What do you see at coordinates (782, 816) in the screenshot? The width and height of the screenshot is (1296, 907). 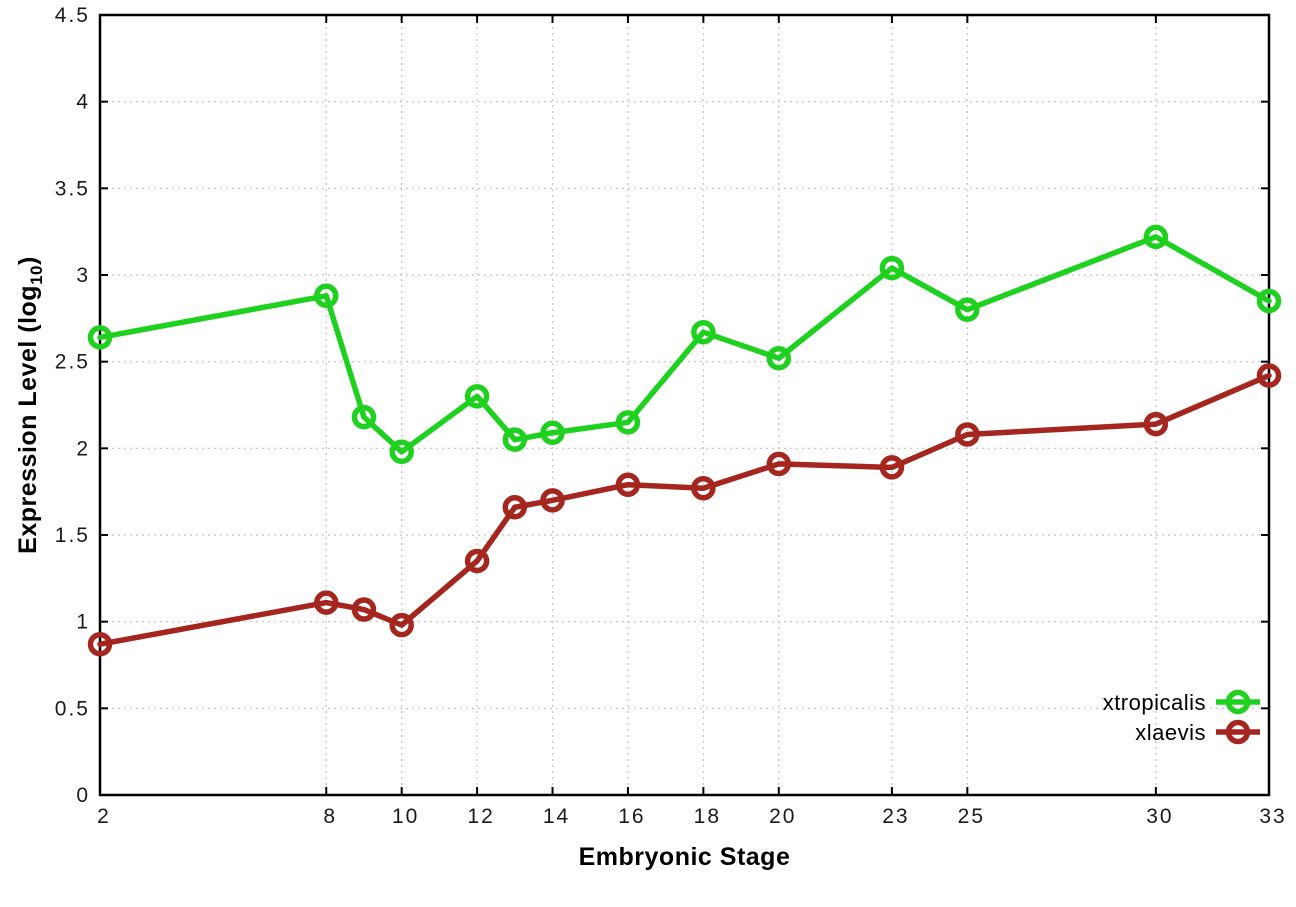 I see `x-tick-label: 20` at bounding box center [782, 816].